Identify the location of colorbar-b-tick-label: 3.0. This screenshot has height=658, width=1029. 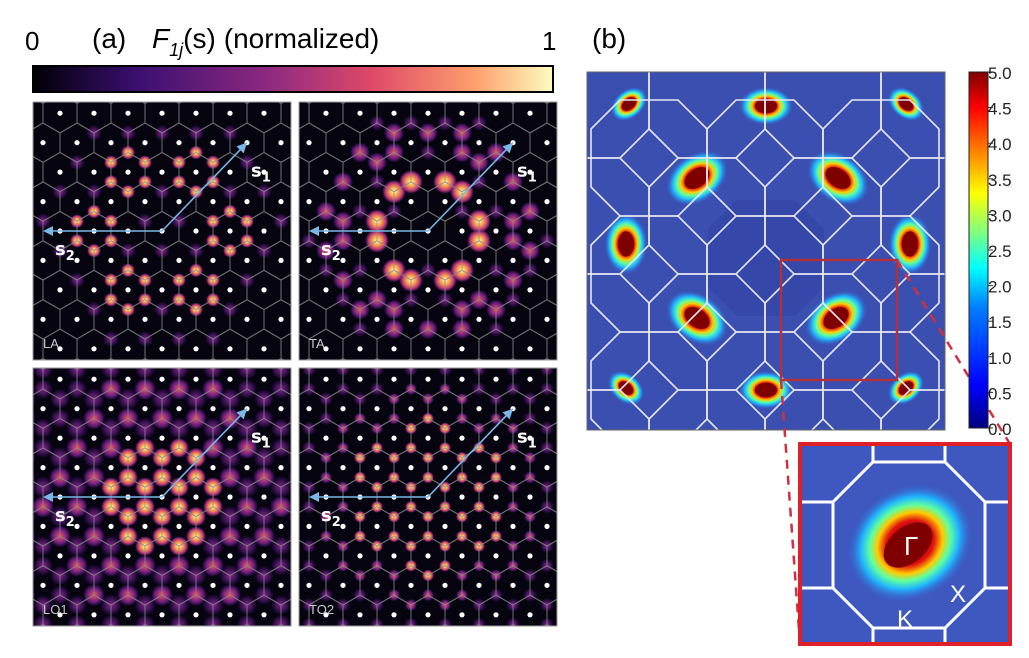
(1000, 215).